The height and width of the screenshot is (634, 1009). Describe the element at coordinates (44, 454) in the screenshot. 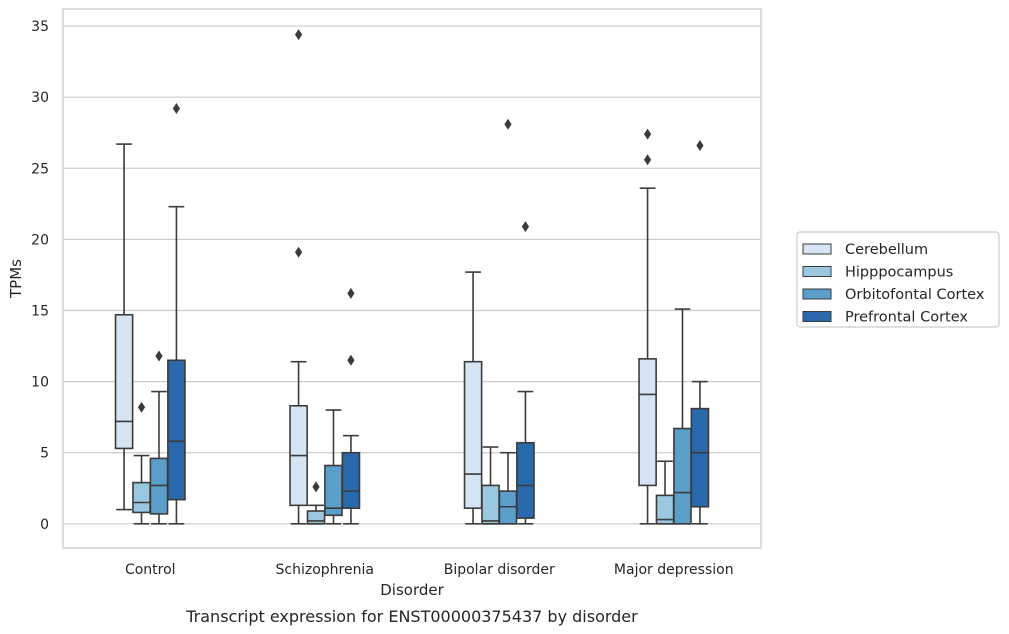

I see `y-tick-label: 5` at that location.